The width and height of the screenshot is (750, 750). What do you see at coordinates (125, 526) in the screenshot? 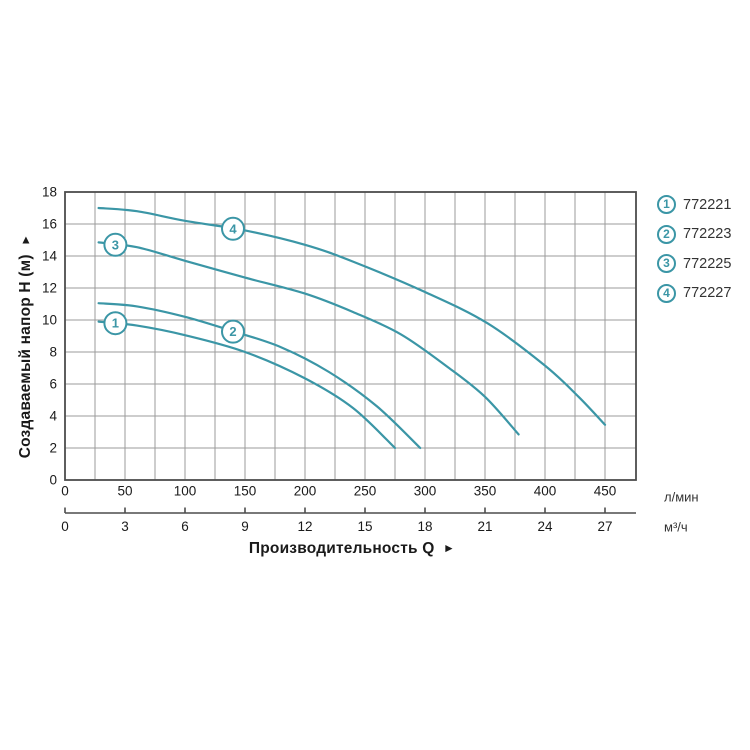
I see `m3h-tick-label: 3` at bounding box center [125, 526].